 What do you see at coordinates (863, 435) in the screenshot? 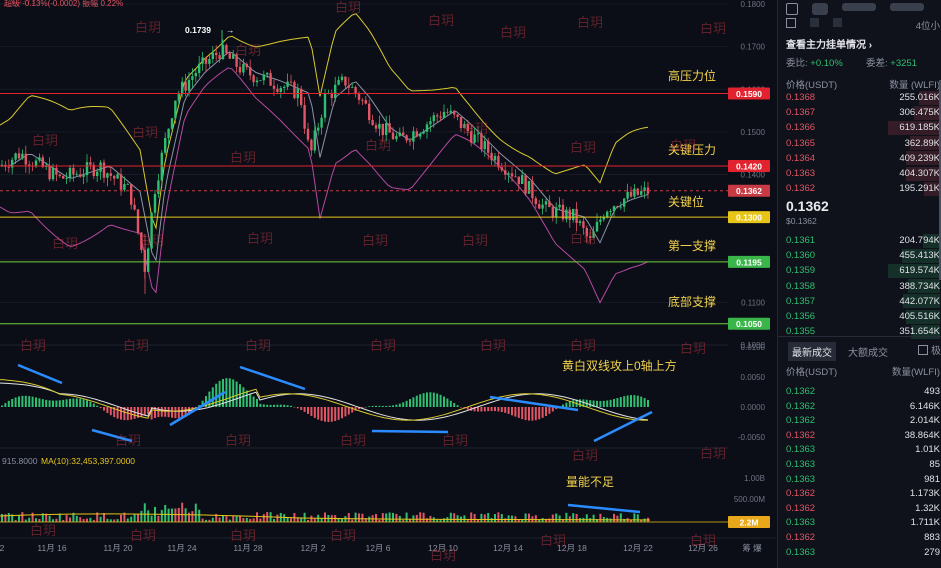
I see `trade-row: 0.1362 38.864K` at bounding box center [863, 435].